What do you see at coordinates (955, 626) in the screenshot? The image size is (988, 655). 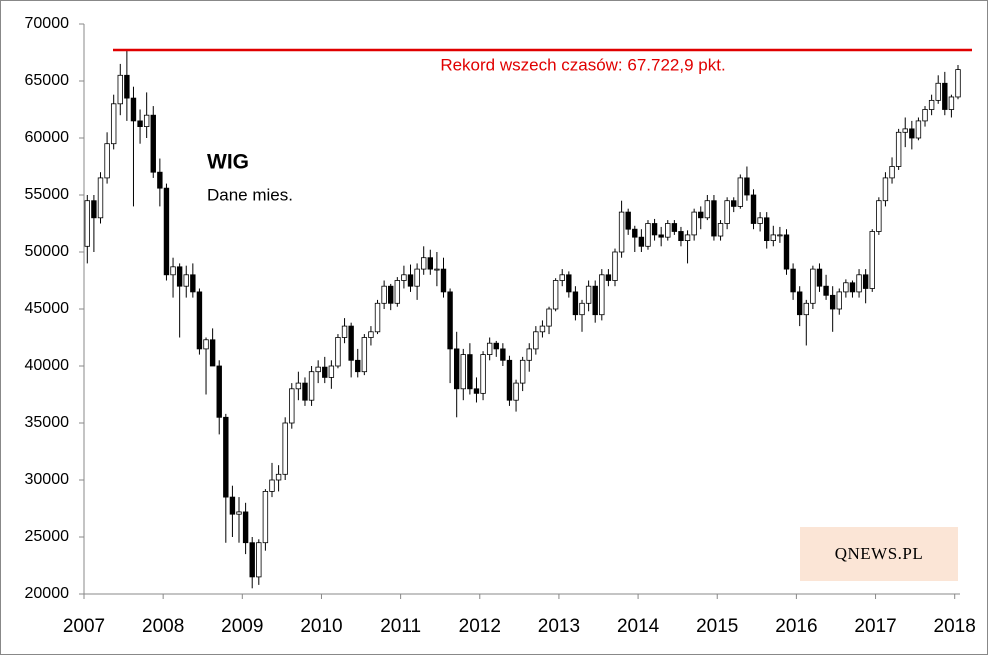 I see `x-tick-label: 2018` at bounding box center [955, 626].